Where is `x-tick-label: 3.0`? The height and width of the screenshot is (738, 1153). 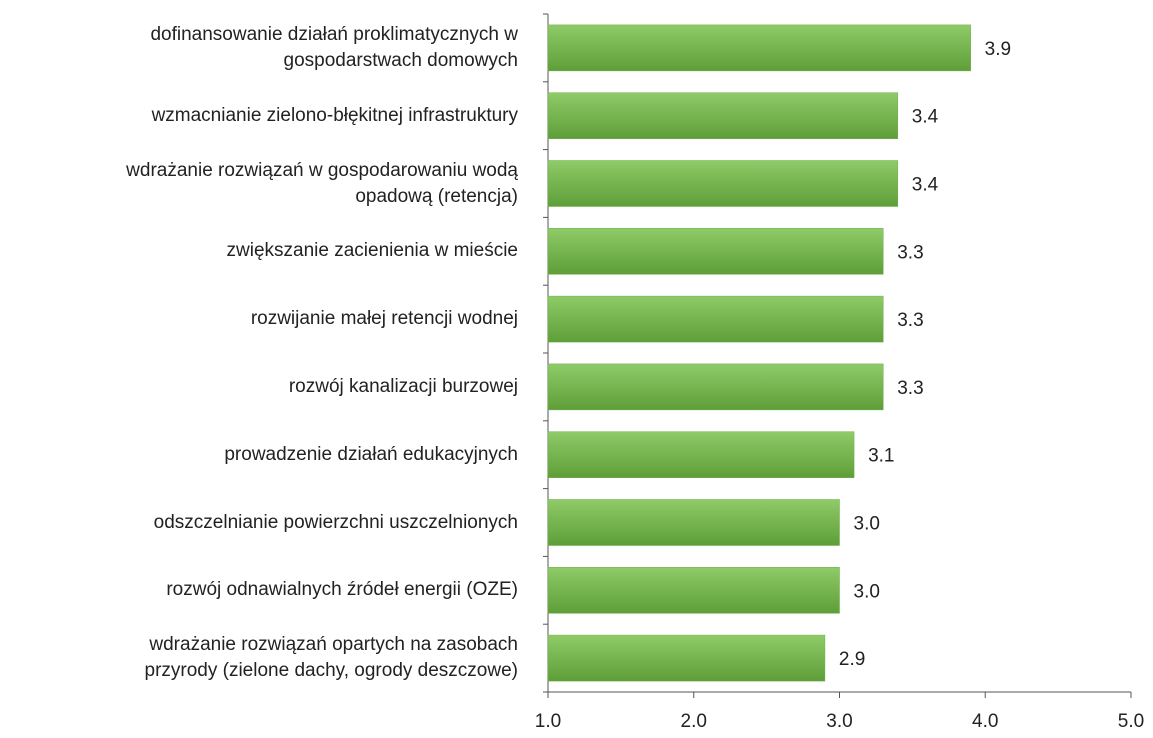
x-tick-label: 3.0 is located at coordinates (839, 721).